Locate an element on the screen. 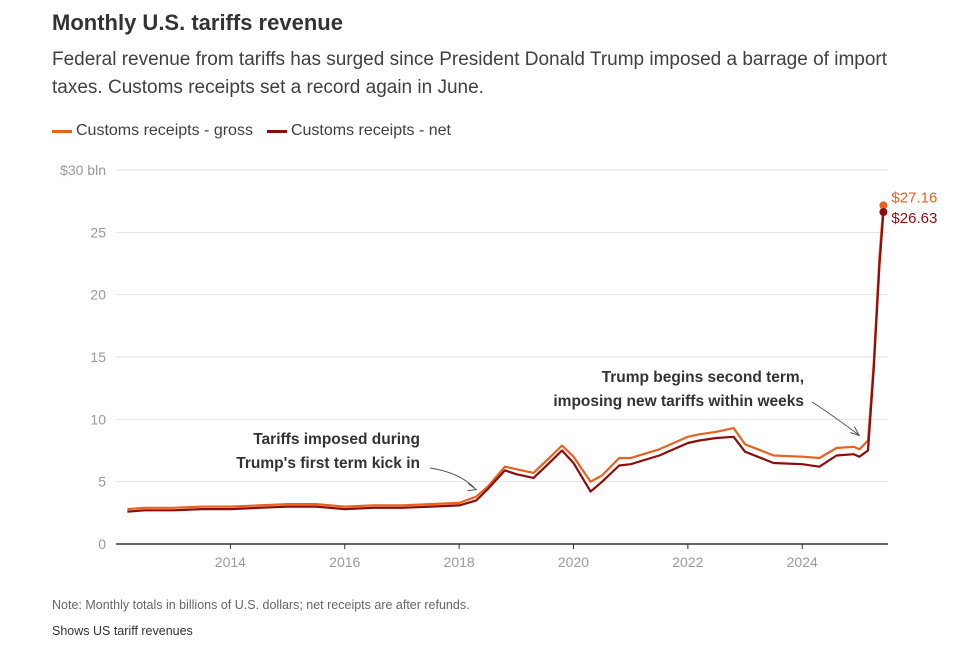 This screenshot has height=659, width=972. end-point-gross is located at coordinates (883, 205).